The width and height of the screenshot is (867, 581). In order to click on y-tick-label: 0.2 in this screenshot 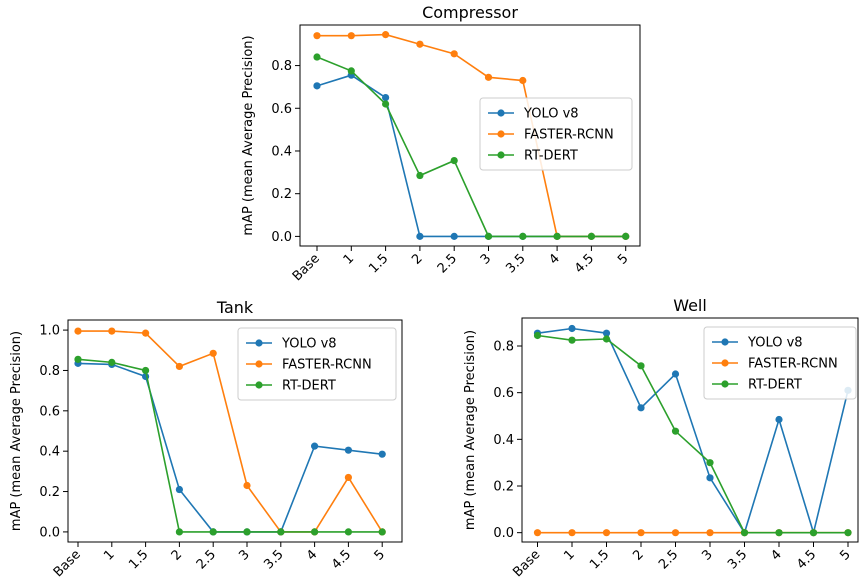, I will do `click(49, 492)`.